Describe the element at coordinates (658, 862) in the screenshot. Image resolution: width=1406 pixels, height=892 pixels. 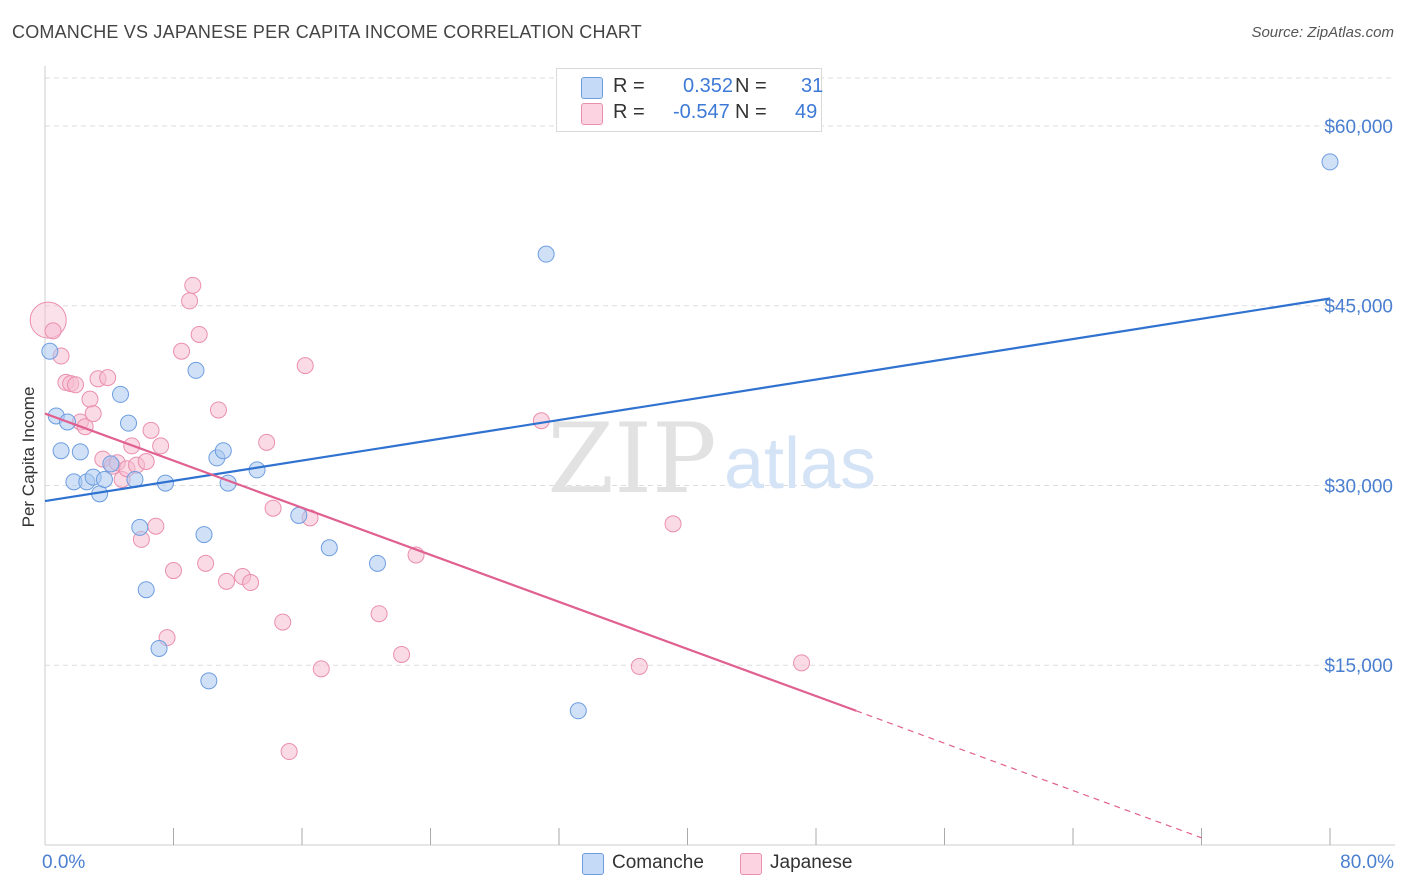
I see `comanche-legend-label: Comanche` at that location.